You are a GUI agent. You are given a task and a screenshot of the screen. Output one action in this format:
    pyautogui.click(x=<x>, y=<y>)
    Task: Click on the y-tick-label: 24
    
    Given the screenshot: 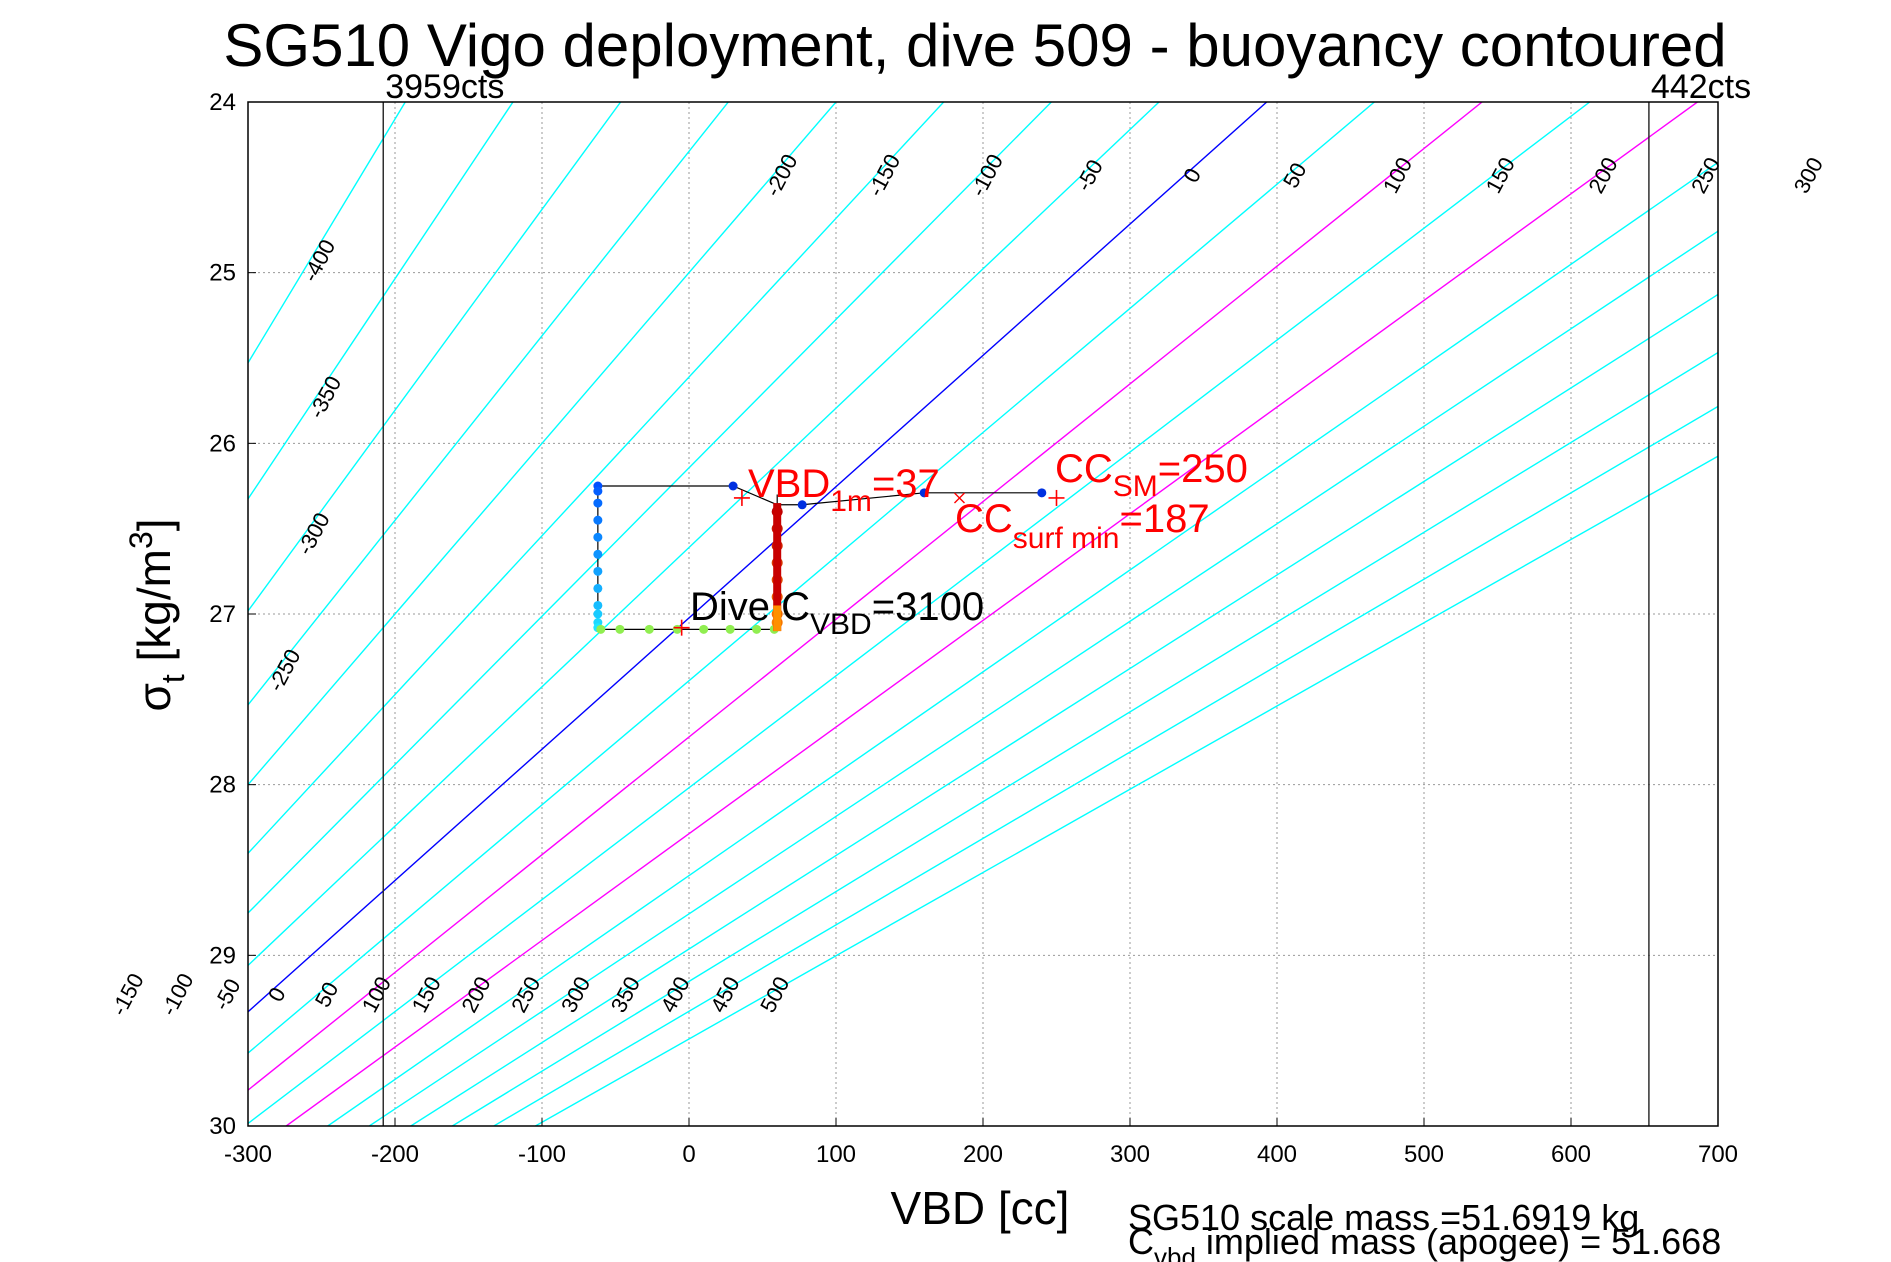 What is the action you would take?
    pyautogui.click(x=222, y=102)
    